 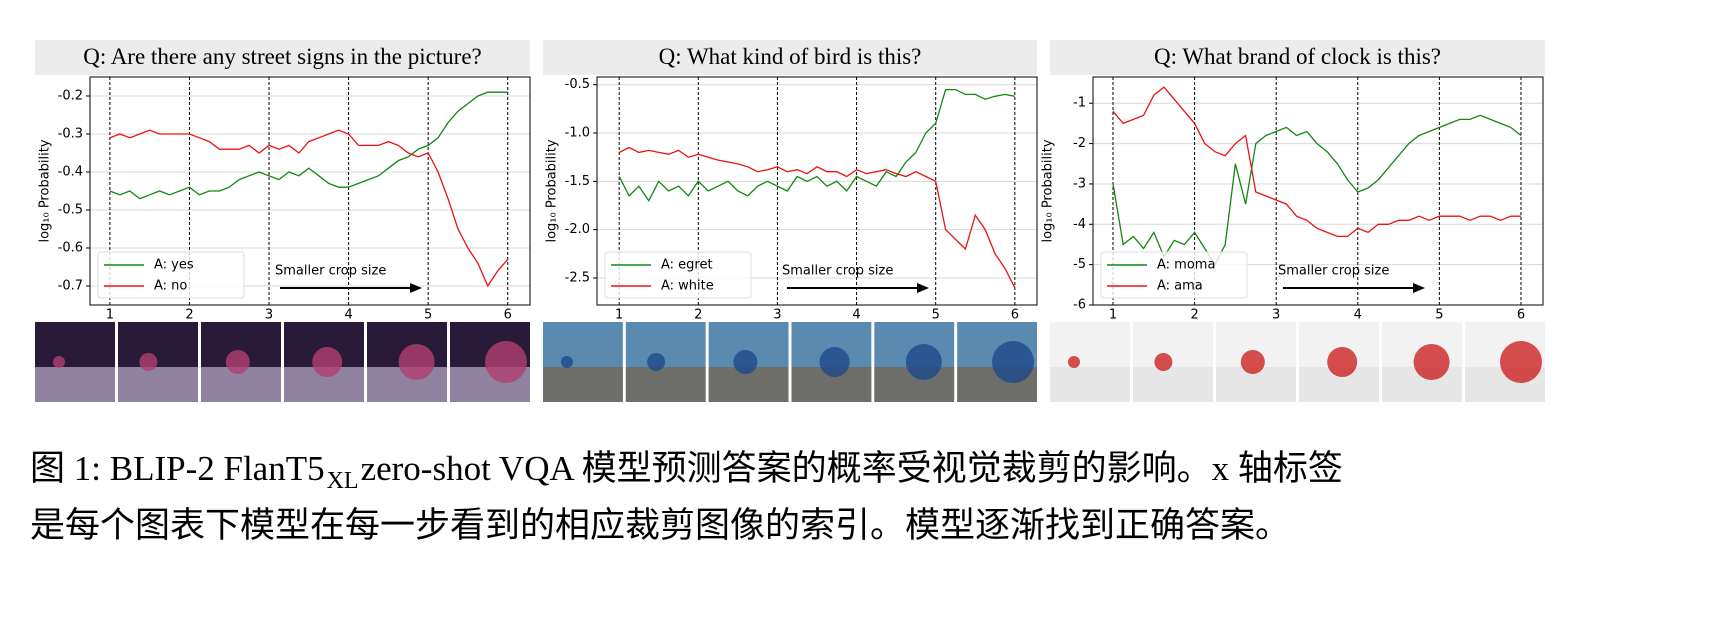 What do you see at coordinates (687, 286) in the screenshot?
I see `legend-label: A: white` at bounding box center [687, 286].